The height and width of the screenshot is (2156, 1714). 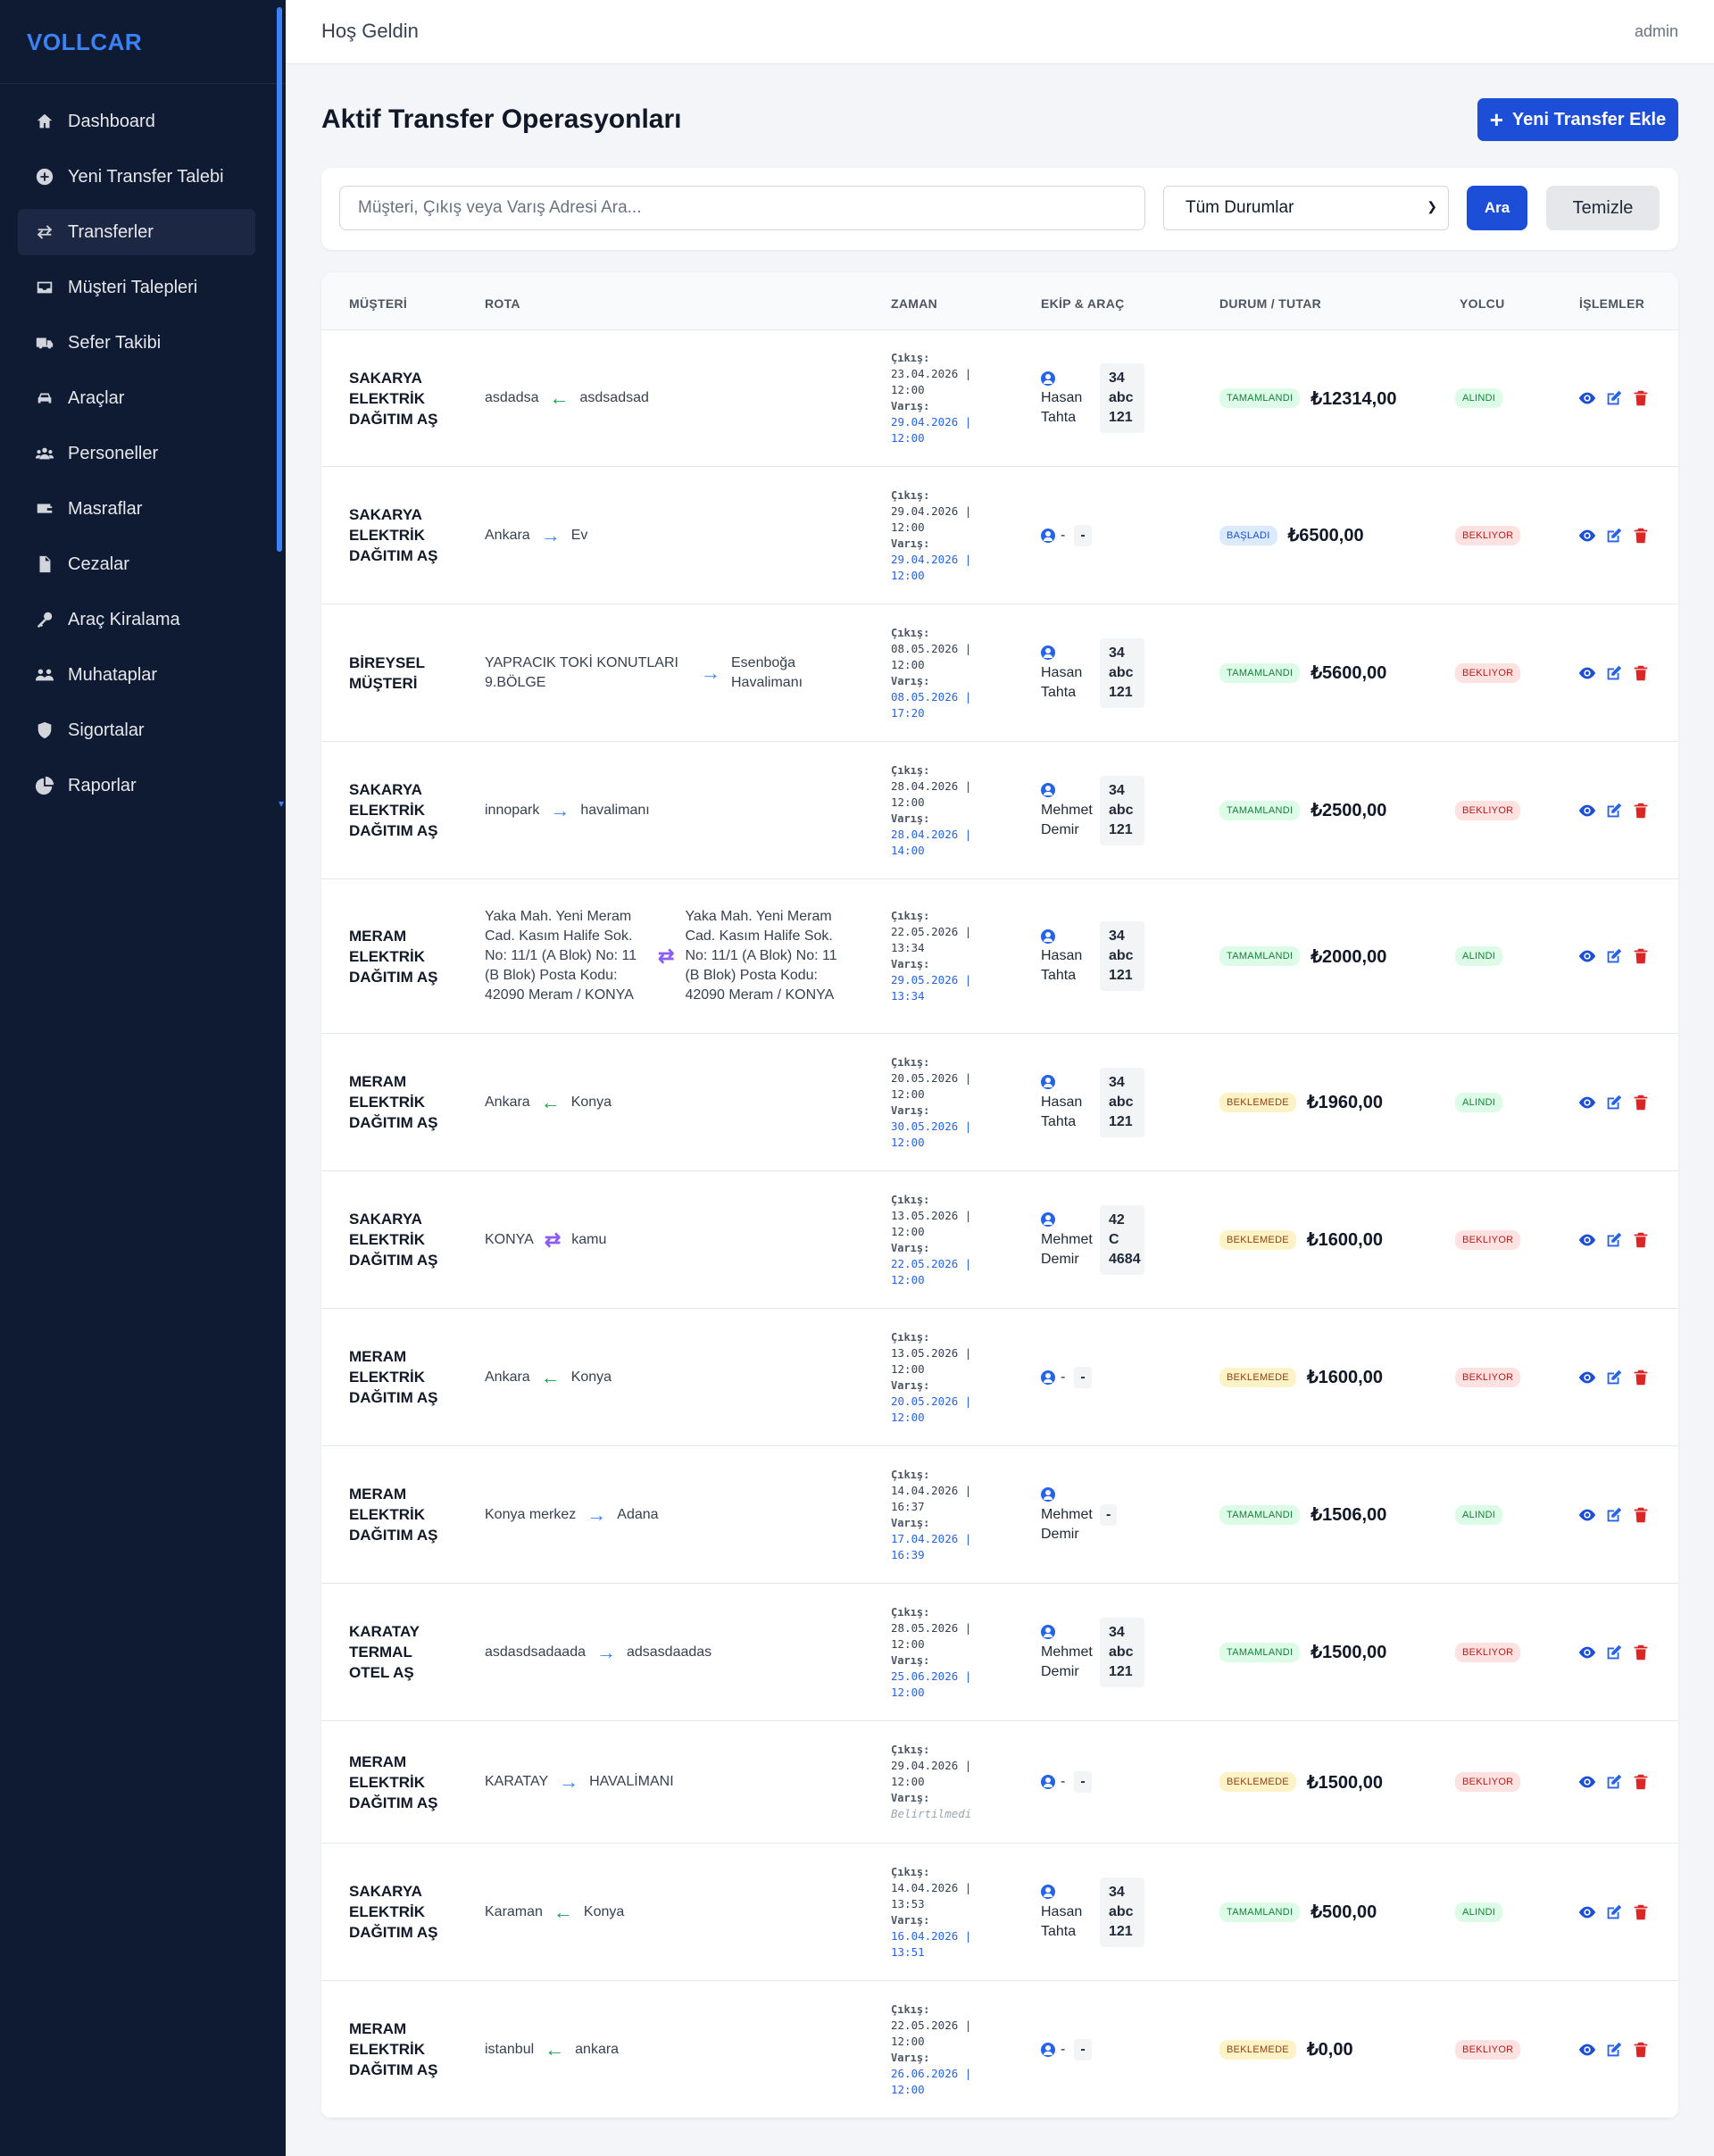 I want to click on sidebar-item-truck: Sefer Takibi, so click(x=136, y=343).